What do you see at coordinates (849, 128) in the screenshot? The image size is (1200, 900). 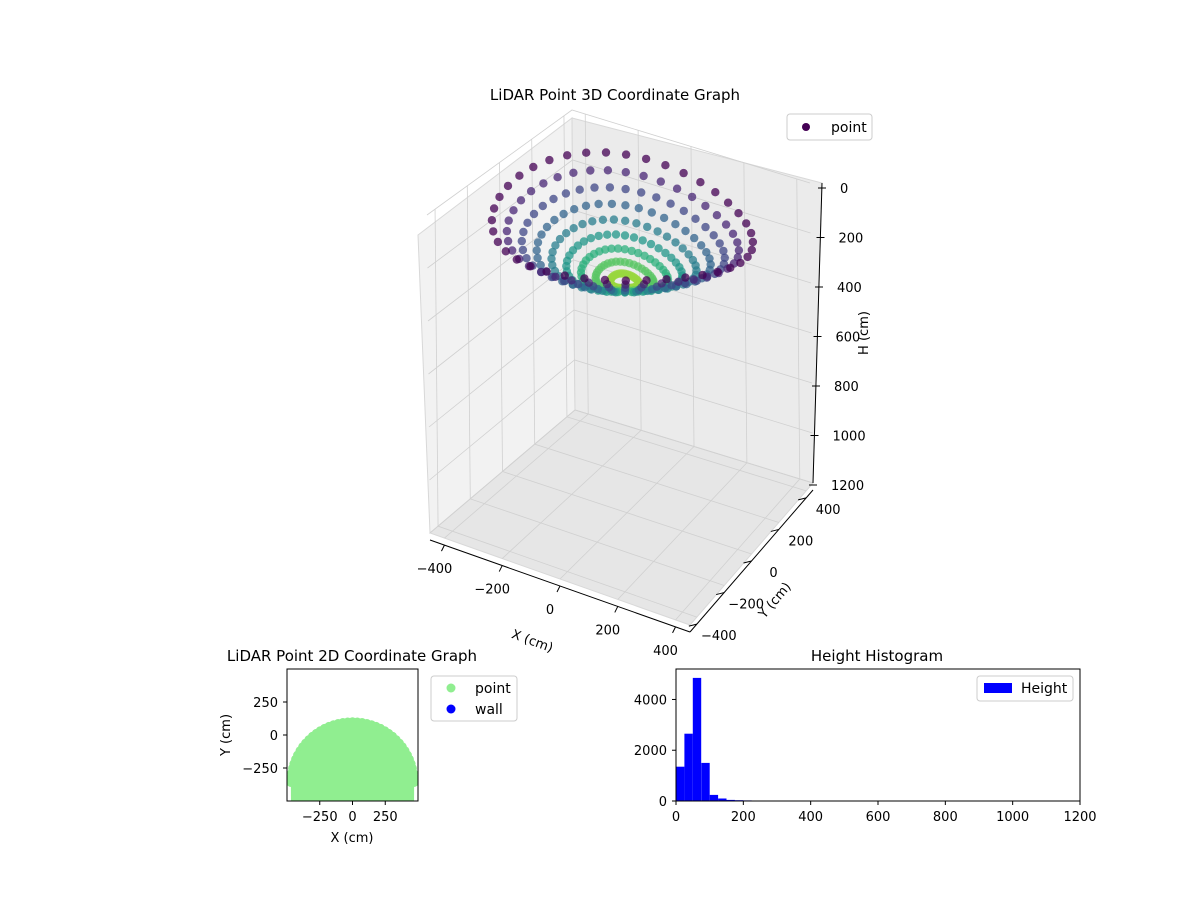 I see `legend-3d-label: point` at bounding box center [849, 128].